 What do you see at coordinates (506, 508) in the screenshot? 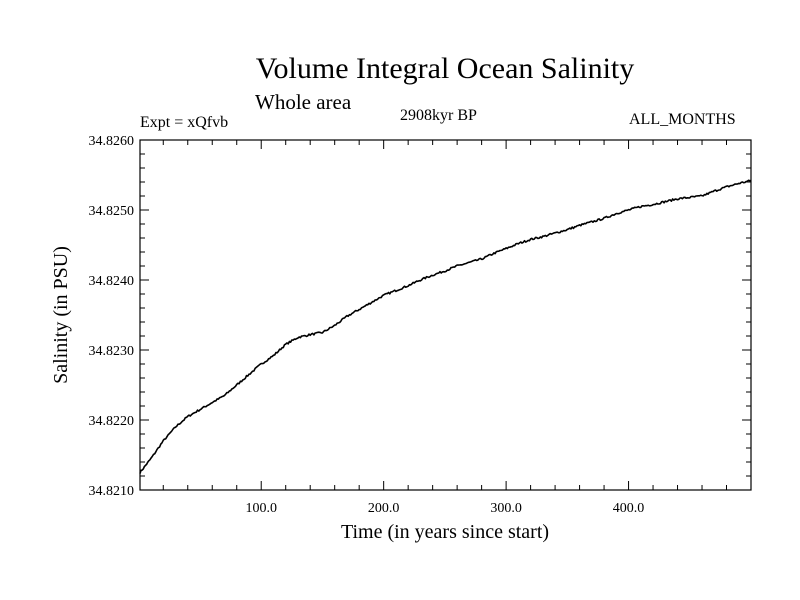
I see `x-tick-label: 300.0` at bounding box center [506, 508].